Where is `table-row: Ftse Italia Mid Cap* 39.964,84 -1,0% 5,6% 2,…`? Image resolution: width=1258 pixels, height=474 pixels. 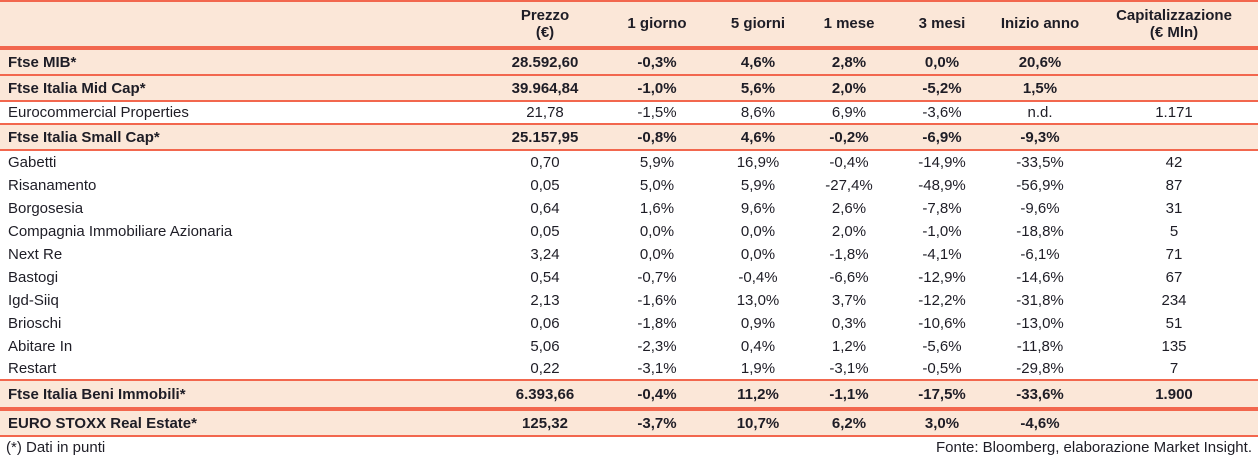
table-row: Ftse Italia Mid Cap* 39.964,84 -1,0% 5,6% 2,… is located at coordinates (629, 89).